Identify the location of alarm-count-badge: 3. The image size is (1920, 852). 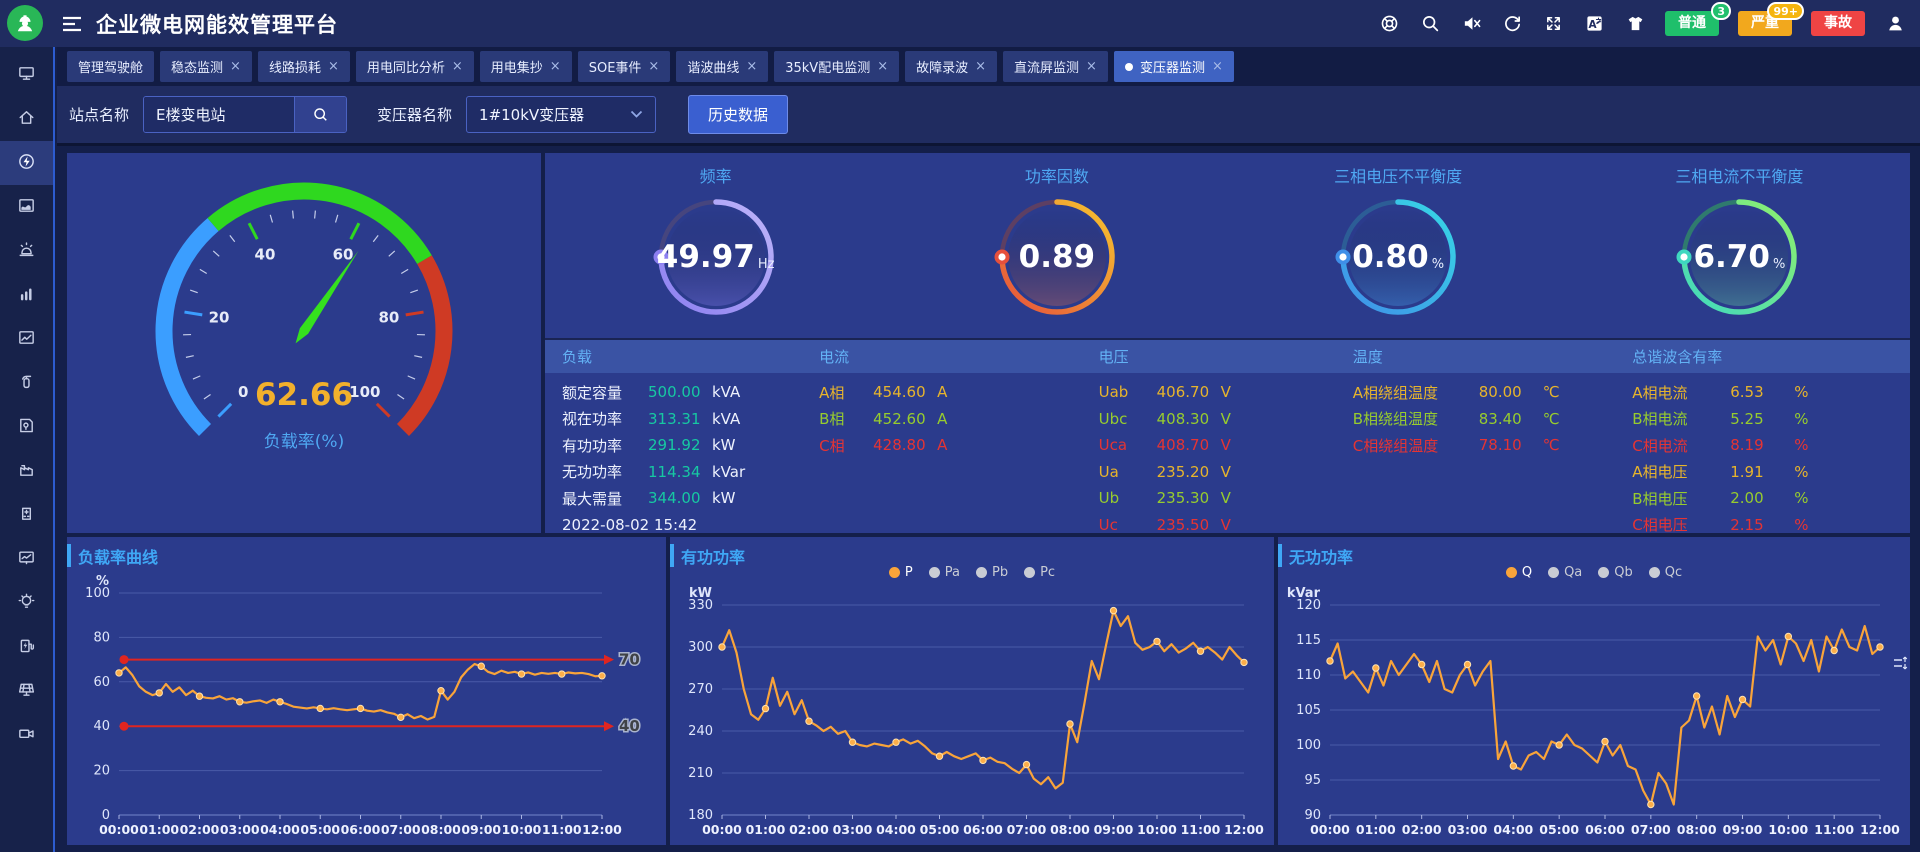
(1721, 11).